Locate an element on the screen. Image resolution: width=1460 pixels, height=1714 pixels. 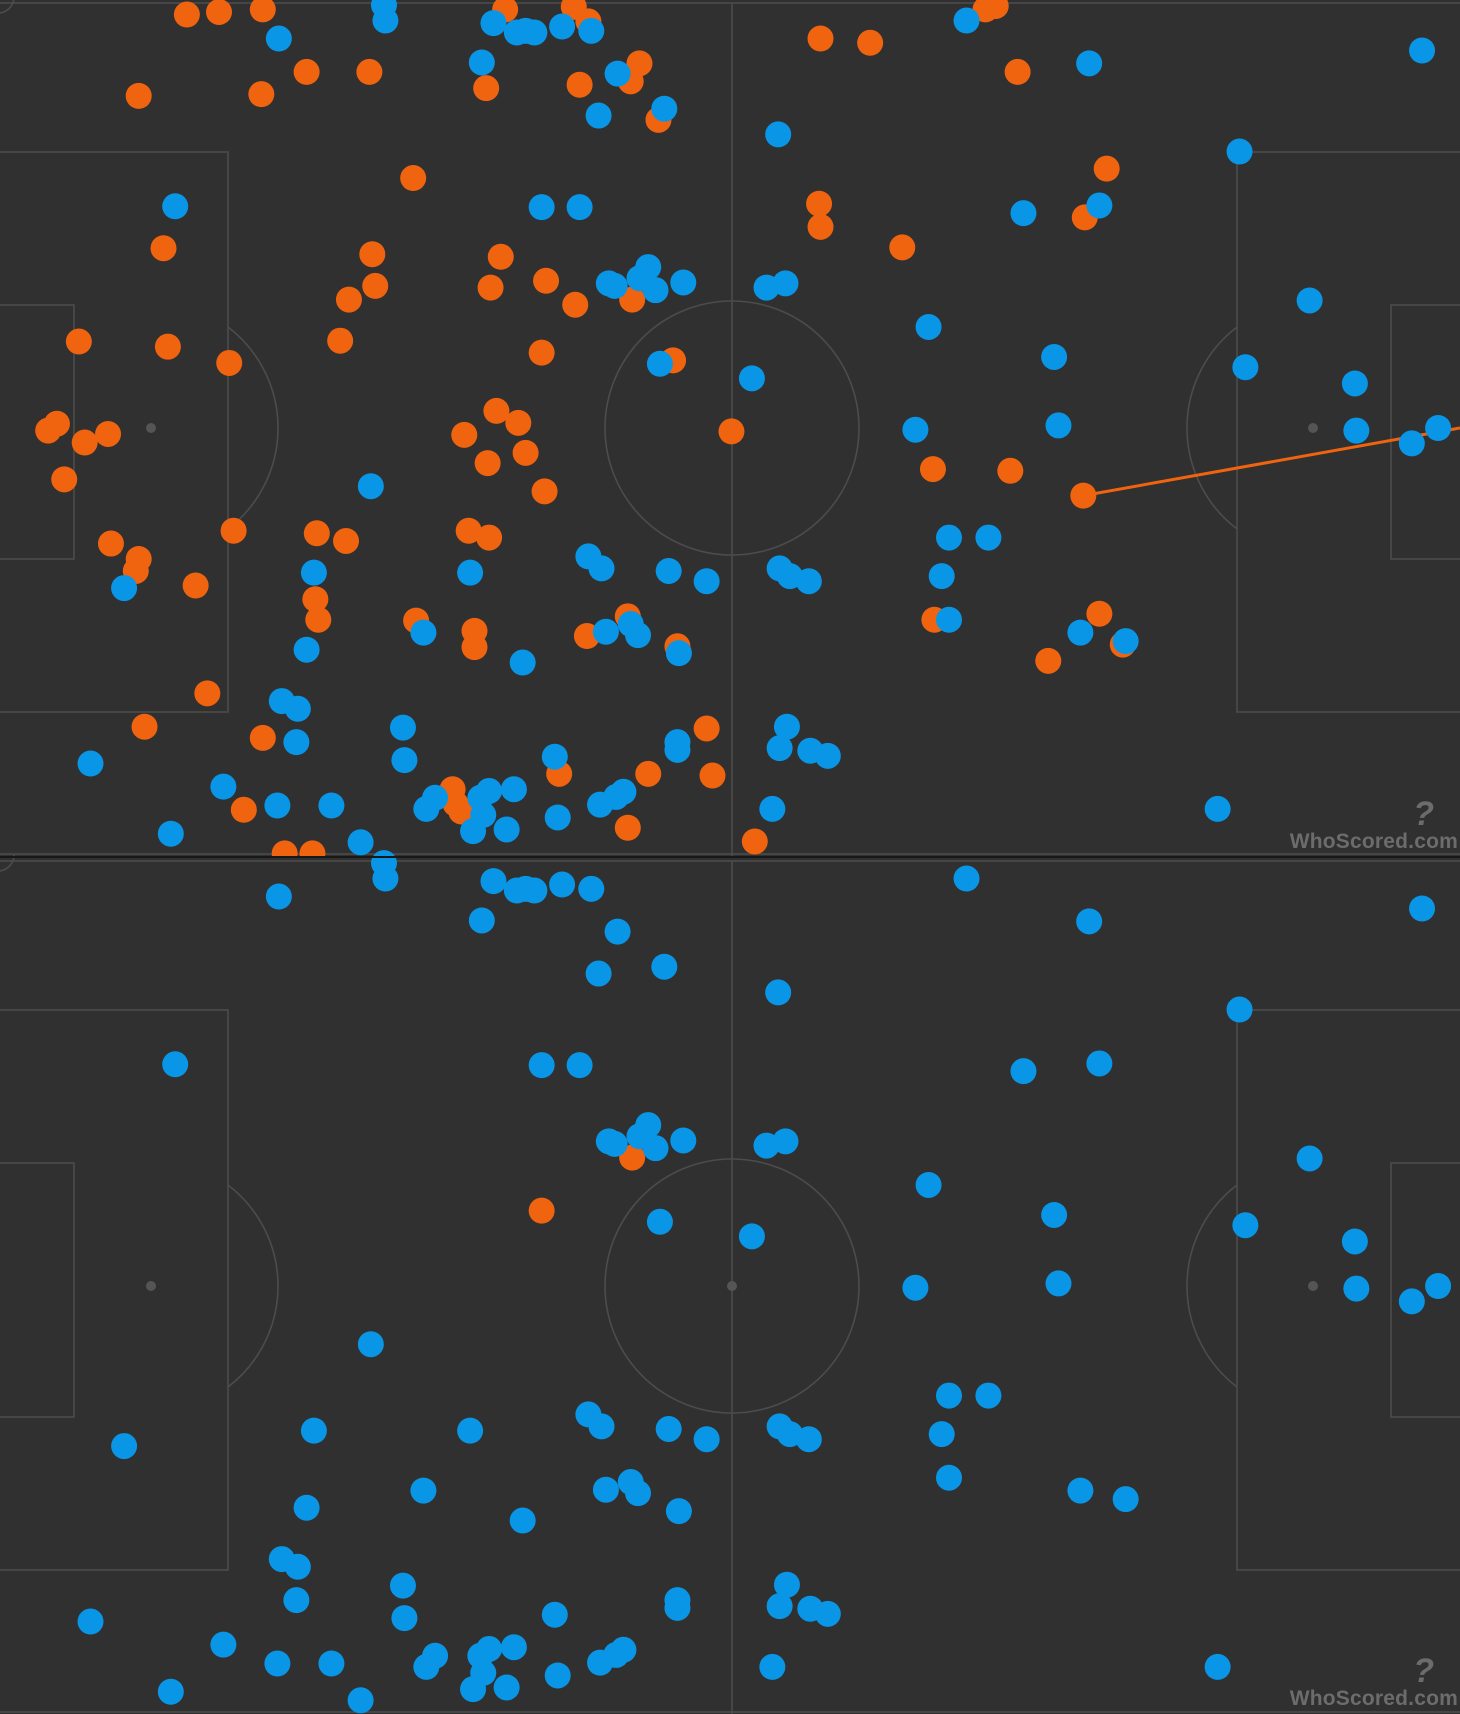
left-penalty-box is located at coordinates (114, 1290).